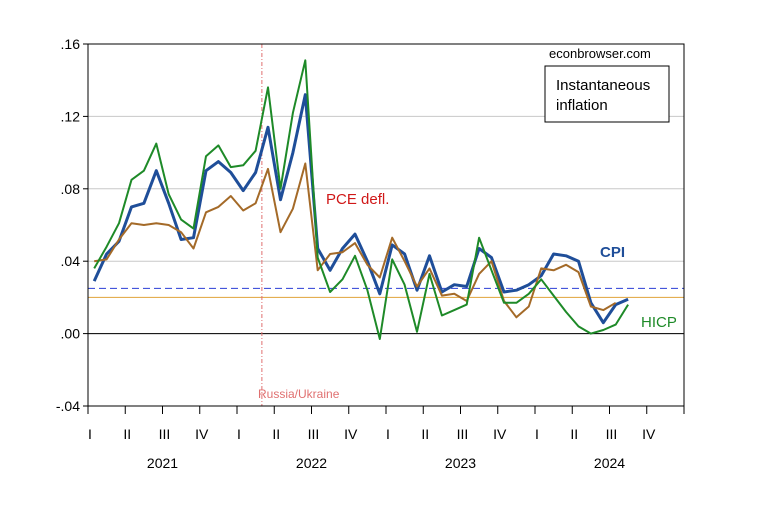 The image size is (768, 507). Describe the element at coordinates (311, 463) in the screenshot. I see `x-year-label: 2022` at that location.